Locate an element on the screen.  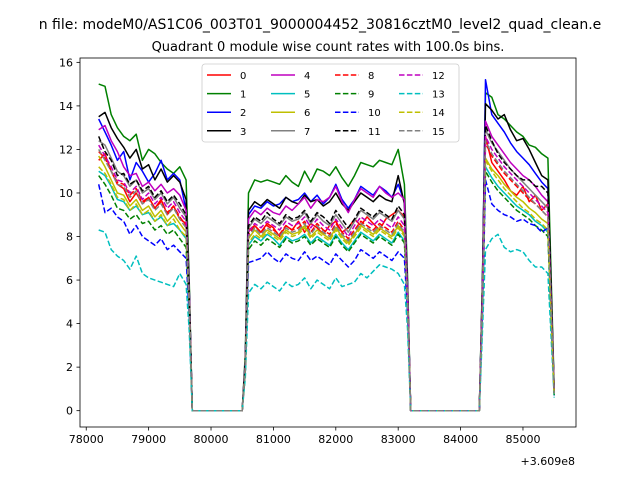
y-tick-label: 14 is located at coordinates (66, 106).